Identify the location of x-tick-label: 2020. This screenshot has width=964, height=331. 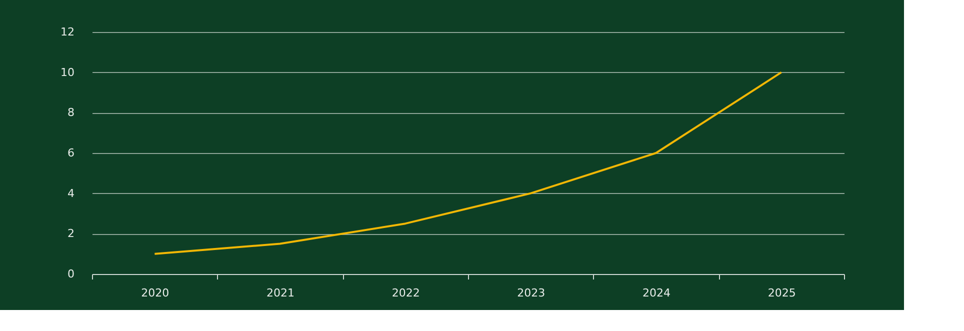
(155, 293).